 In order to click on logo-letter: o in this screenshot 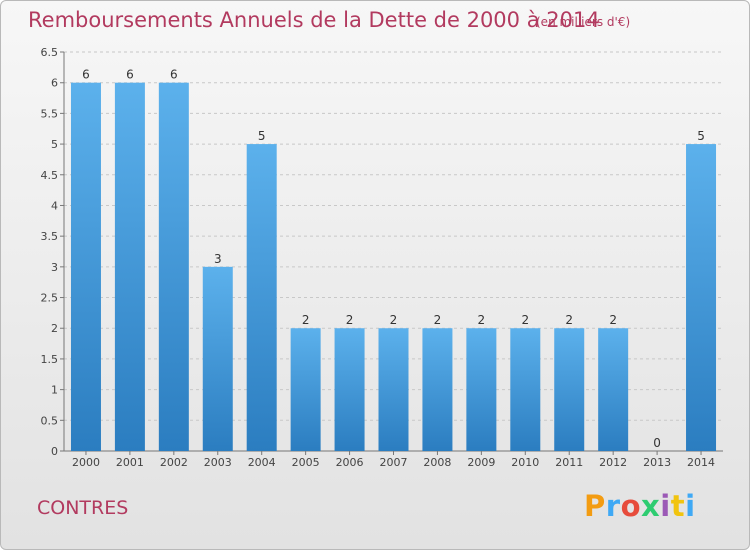, I will do `click(631, 506)`.